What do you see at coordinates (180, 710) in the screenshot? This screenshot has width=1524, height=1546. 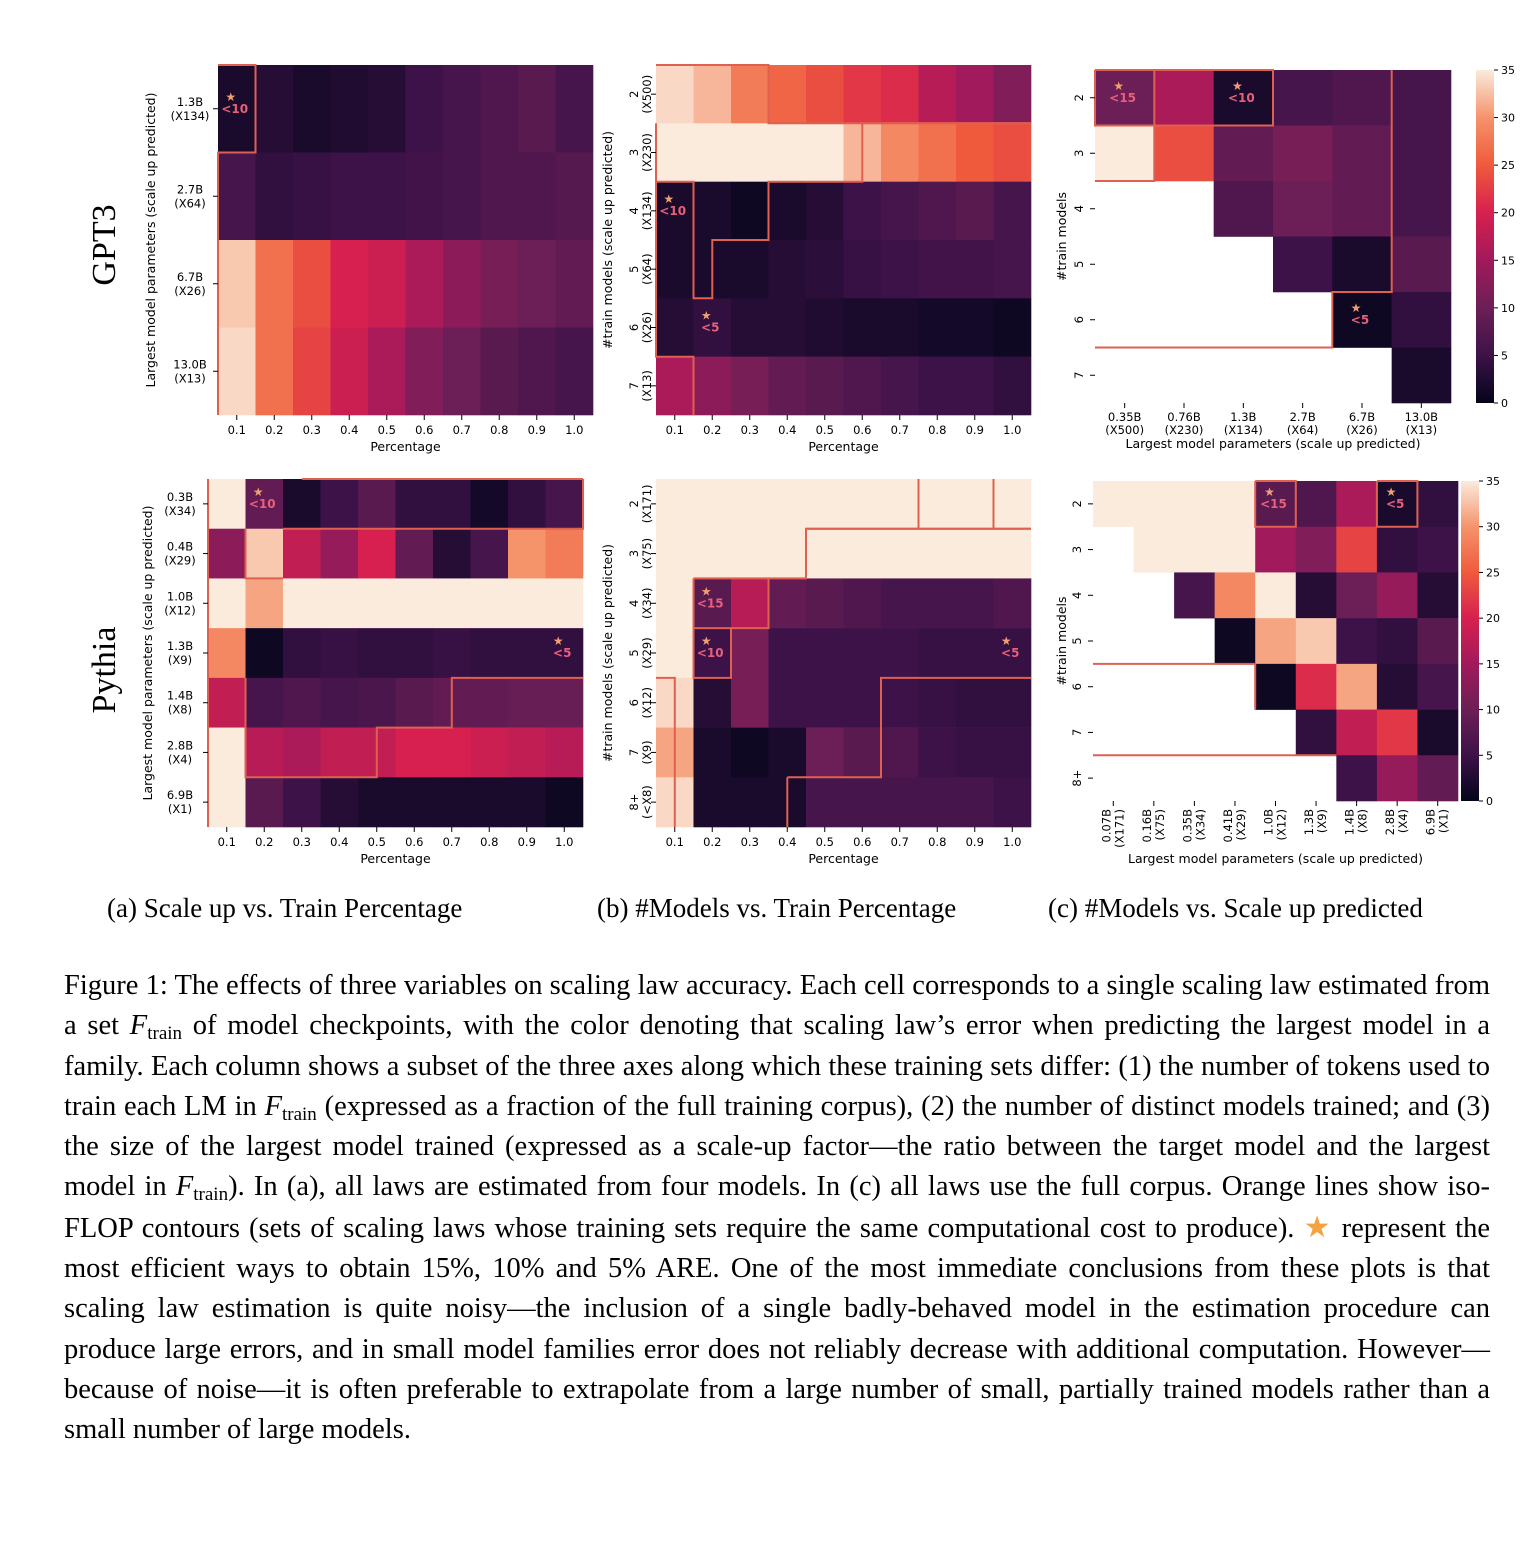 I see `y-tick-label: (X8)` at bounding box center [180, 710].